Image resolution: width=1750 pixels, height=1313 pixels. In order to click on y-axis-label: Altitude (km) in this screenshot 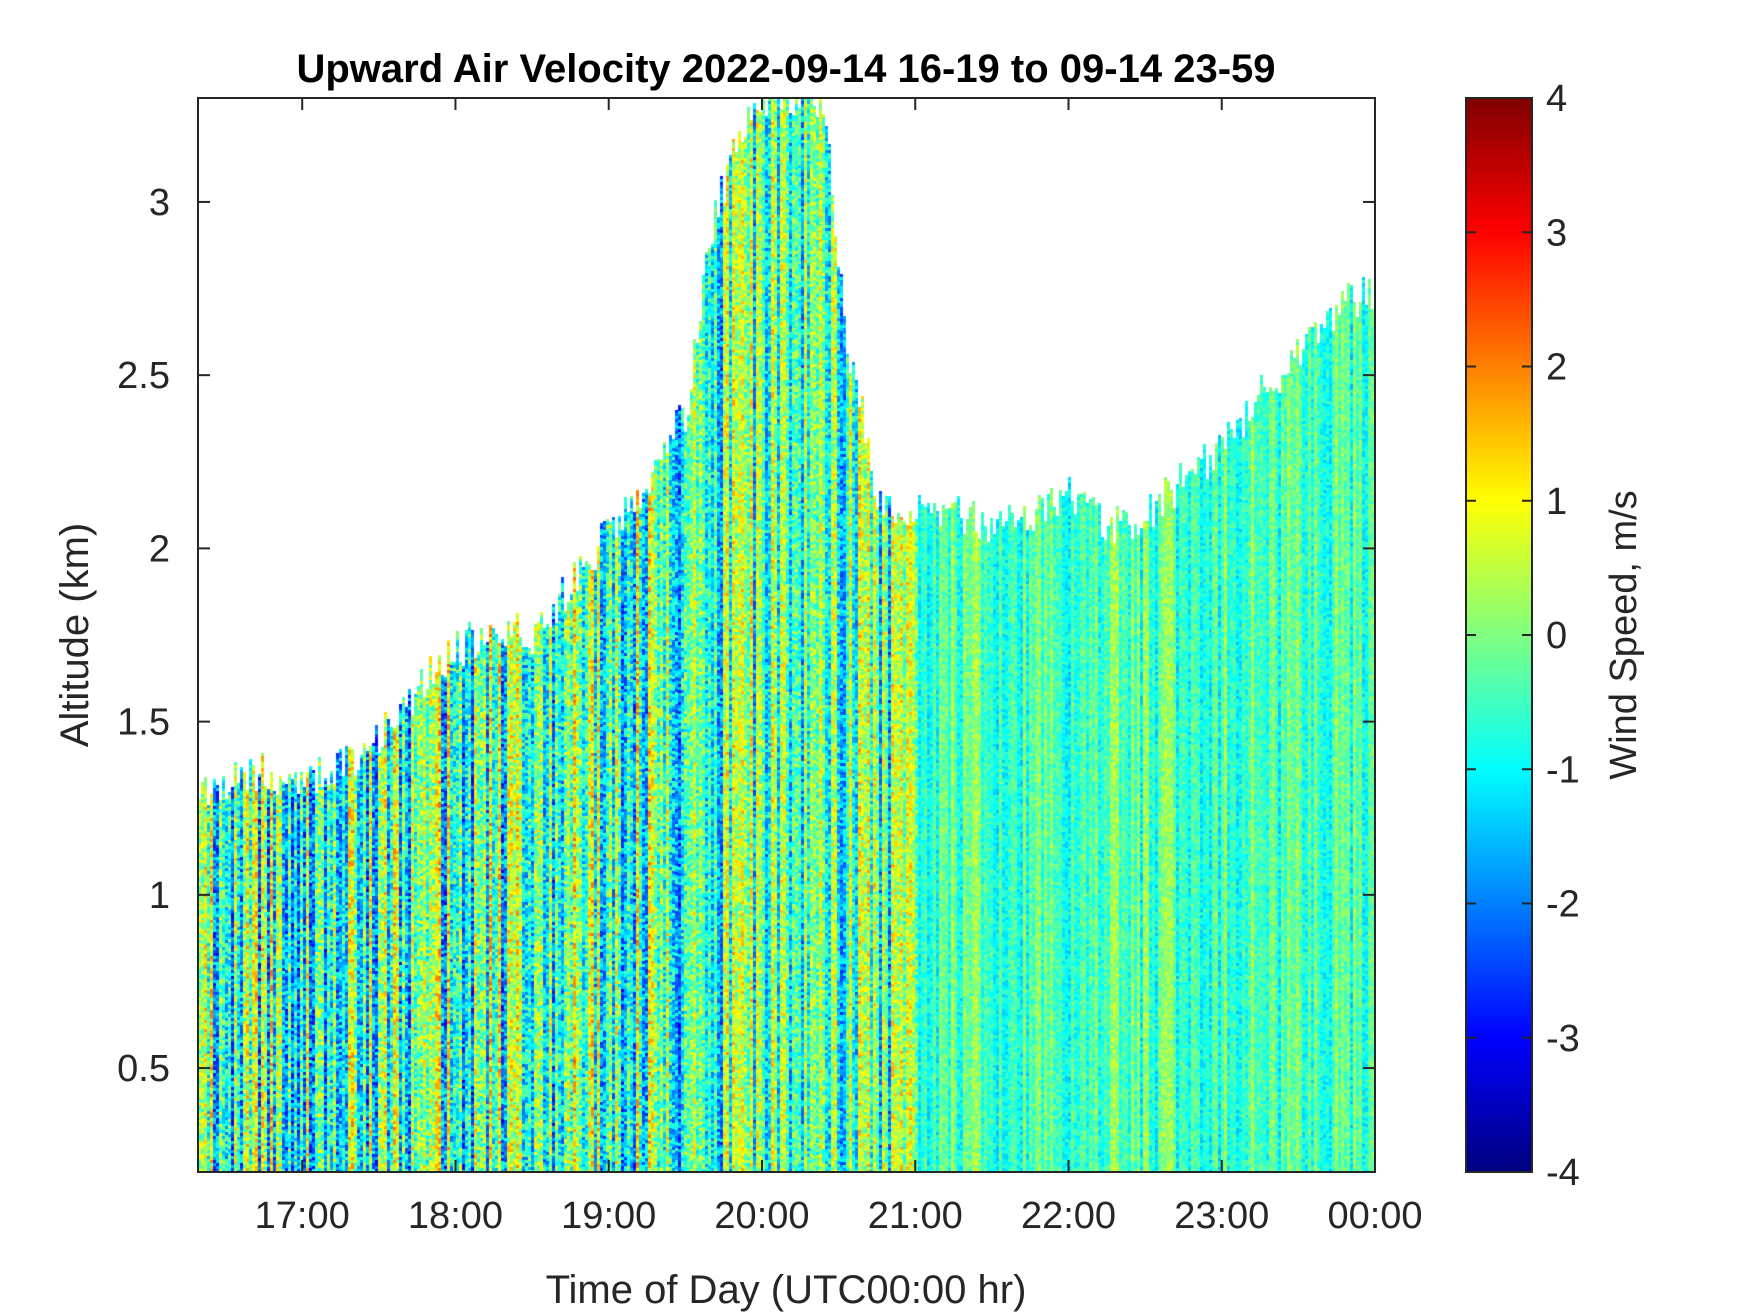, I will do `click(75, 635)`.